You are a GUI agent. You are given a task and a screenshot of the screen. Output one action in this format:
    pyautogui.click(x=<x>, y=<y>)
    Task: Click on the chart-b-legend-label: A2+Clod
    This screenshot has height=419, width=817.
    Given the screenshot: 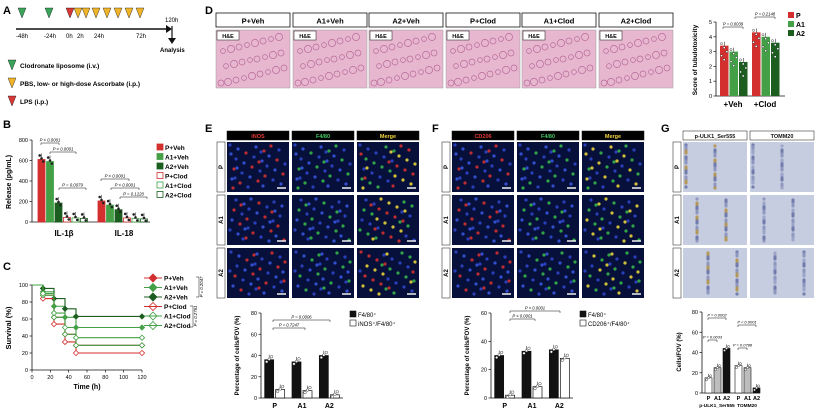 What is the action you would take?
    pyautogui.click(x=178, y=196)
    